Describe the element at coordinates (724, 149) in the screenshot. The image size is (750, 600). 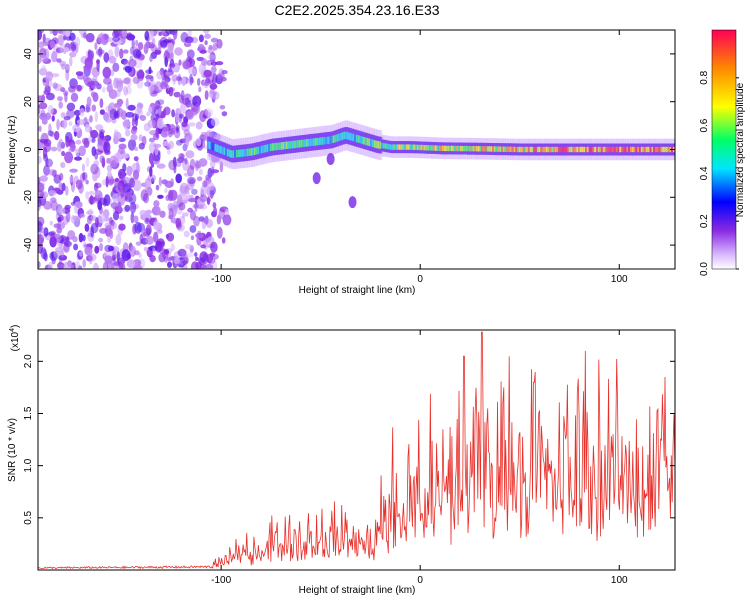
I see `colorbar-gradient` at that location.